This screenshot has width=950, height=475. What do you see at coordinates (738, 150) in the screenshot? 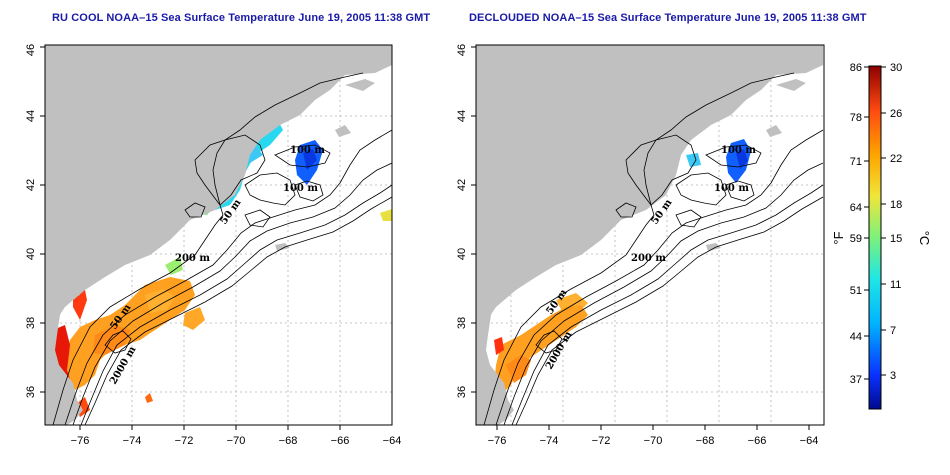
I see `right-contour-label-100-a: 100 m` at bounding box center [738, 150].